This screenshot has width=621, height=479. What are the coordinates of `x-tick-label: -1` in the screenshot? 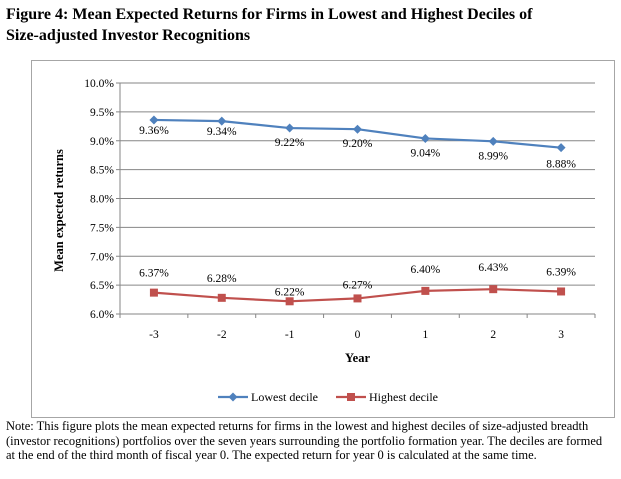 It's located at (290, 335).